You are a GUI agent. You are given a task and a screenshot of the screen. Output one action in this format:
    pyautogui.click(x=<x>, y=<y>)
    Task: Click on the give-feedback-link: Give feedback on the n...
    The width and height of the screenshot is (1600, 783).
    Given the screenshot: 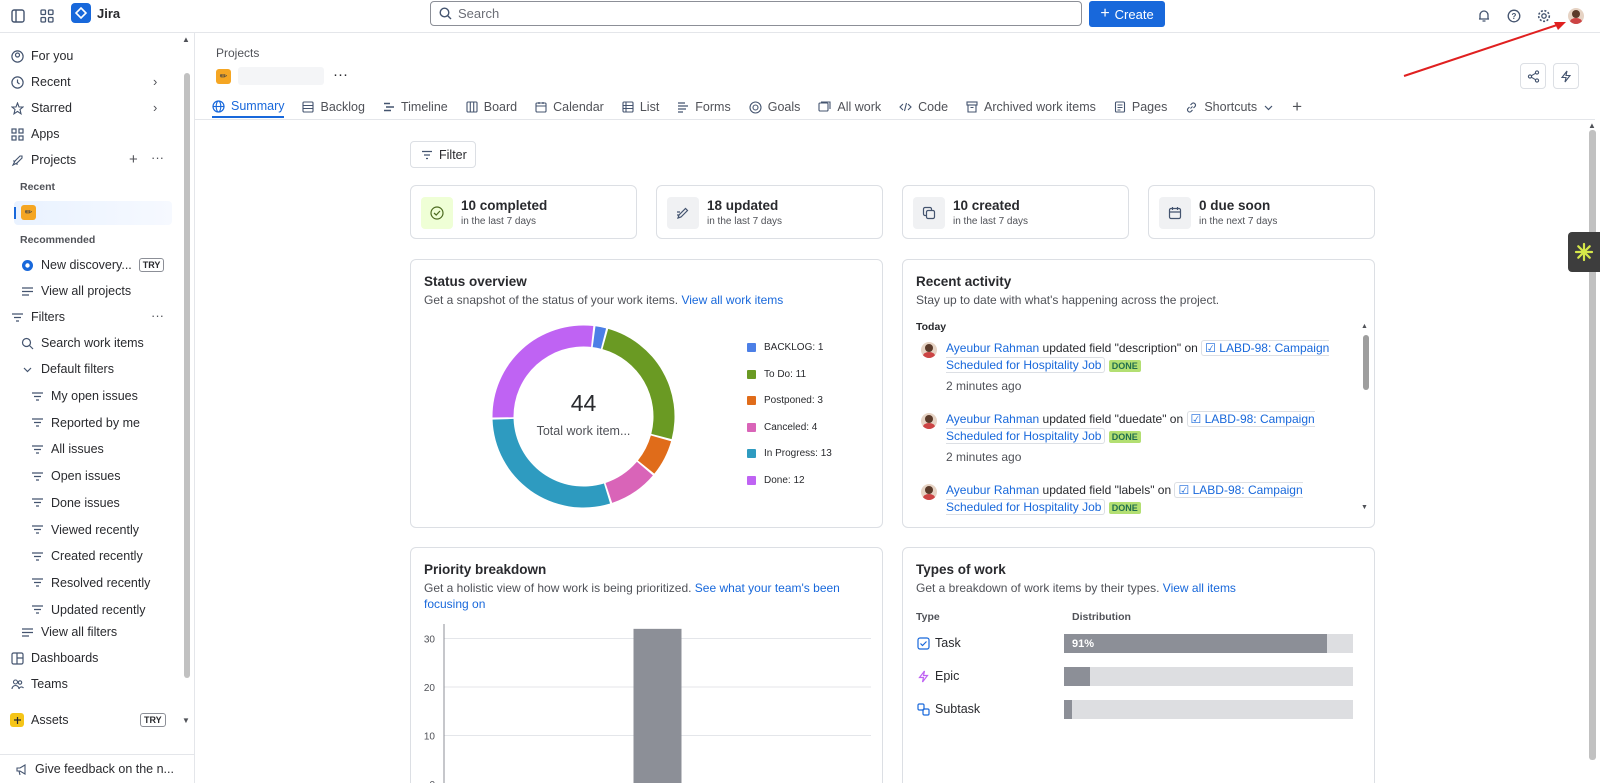 What is the action you would take?
    pyautogui.click(x=94, y=769)
    